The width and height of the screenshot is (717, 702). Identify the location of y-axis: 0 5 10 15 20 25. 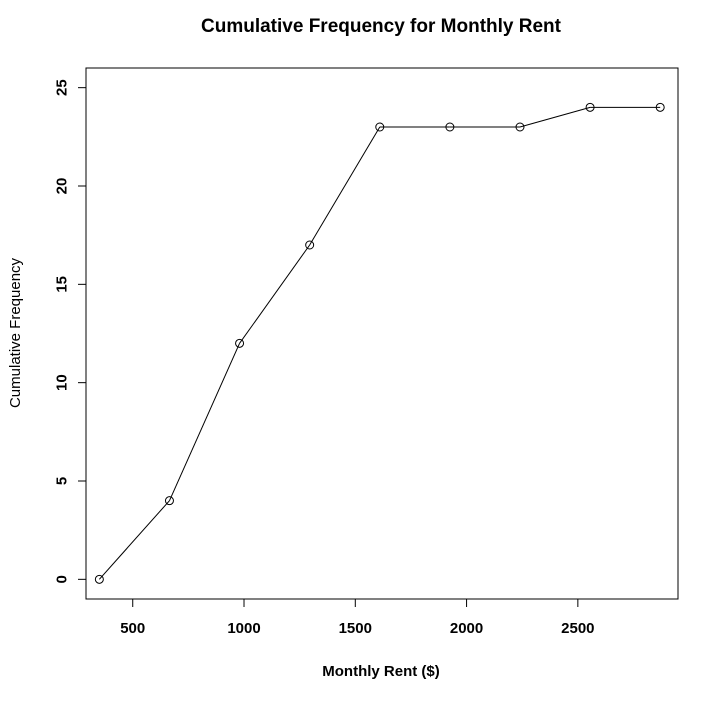
(70, 331).